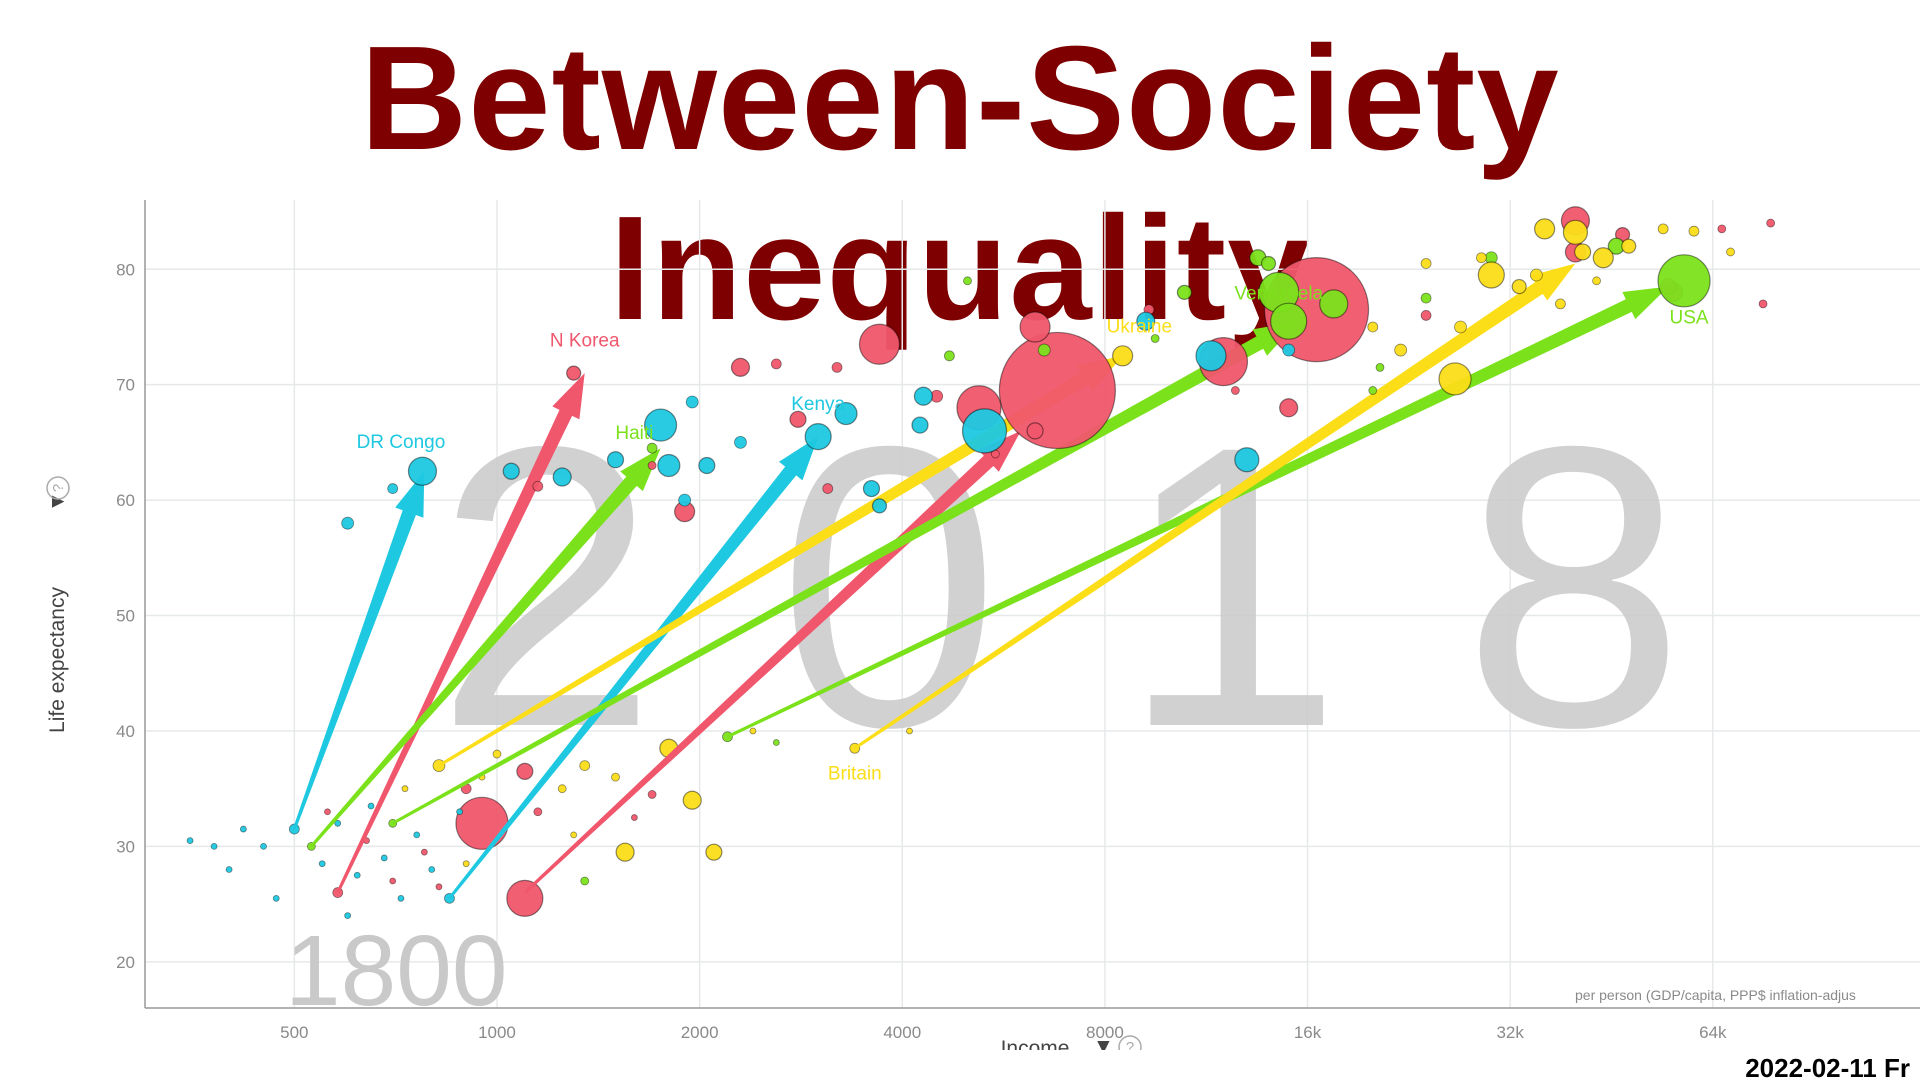 The image size is (1920, 1083). What do you see at coordinates (902, 1032) in the screenshot?
I see `x-tick-label: 4000` at bounding box center [902, 1032].